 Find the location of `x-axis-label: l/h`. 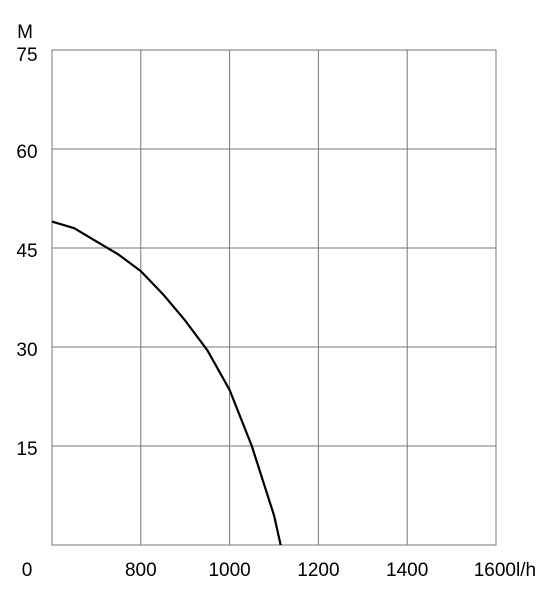

x-axis-label: l/h is located at coordinates (526, 570).